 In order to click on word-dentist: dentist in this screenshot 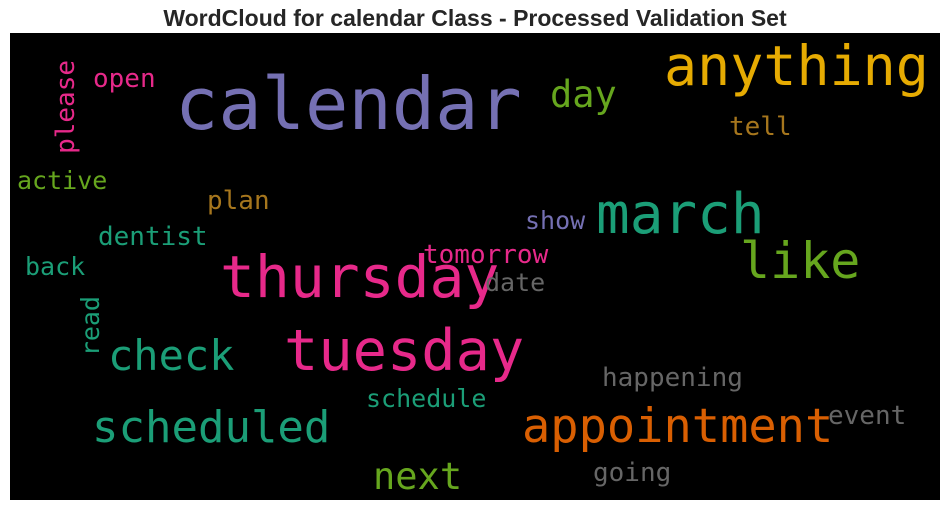, I will do `click(153, 237)`.